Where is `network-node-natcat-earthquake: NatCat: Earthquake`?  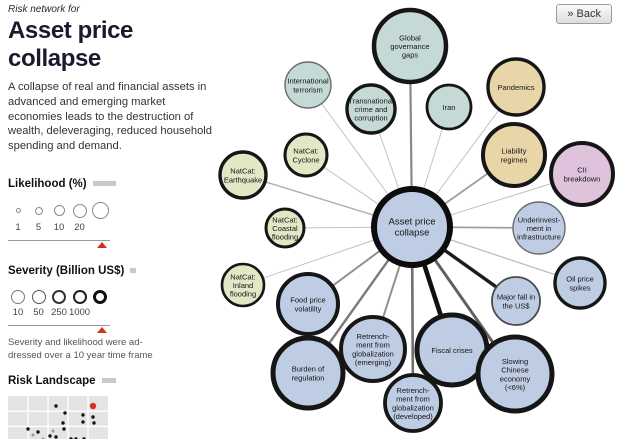
network-node-natcat-earthquake: NatCat: Earthquake is located at coordinates (243, 175).